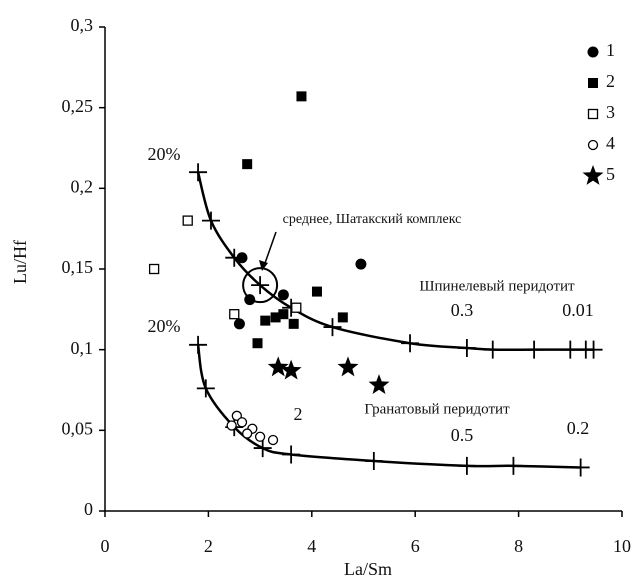 The width and height of the screenshot is (639, 581). I want to click on annotation: 2, so click(298, 414).